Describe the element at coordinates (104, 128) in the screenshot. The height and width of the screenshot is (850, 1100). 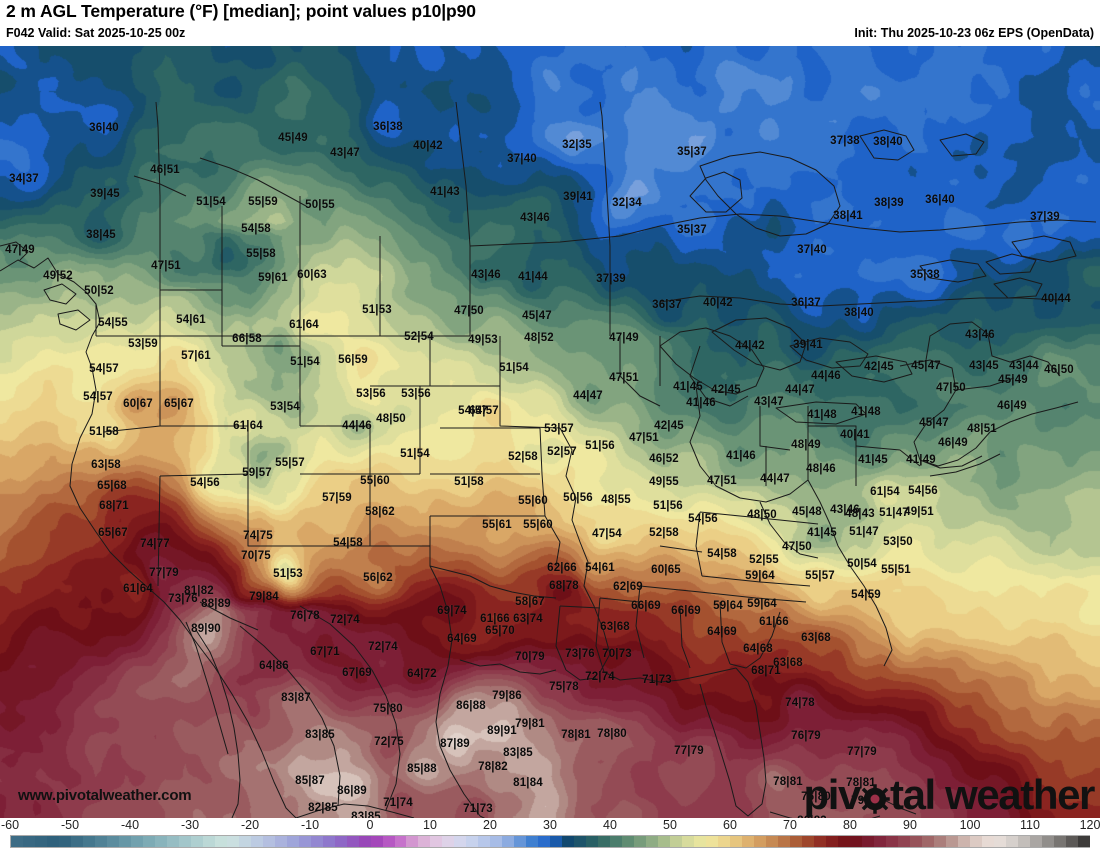
I see `point-value-label: 36|40` at that location.